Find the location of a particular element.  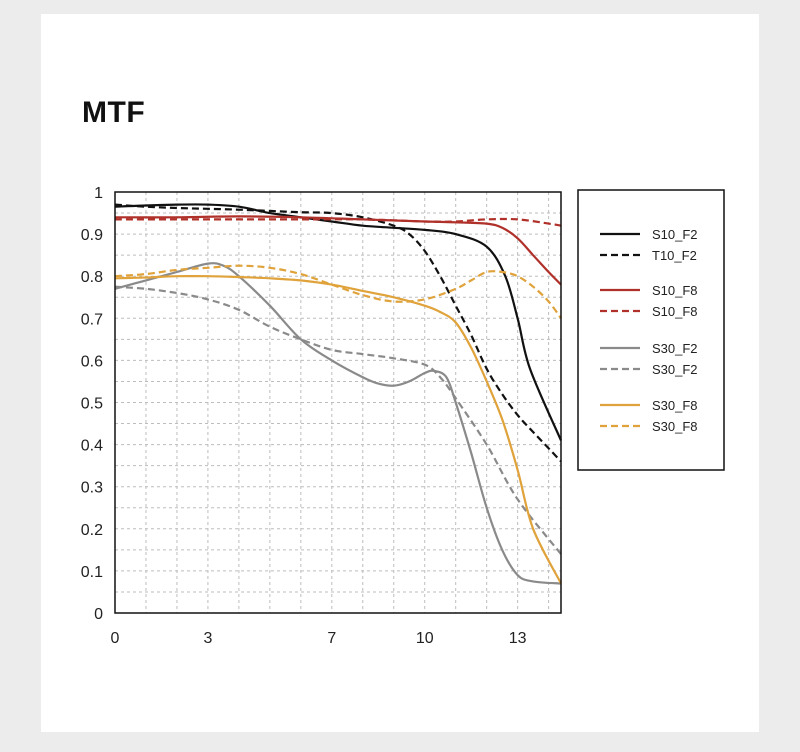

x-tick-label: 13 is located at coordinates (518, 638).